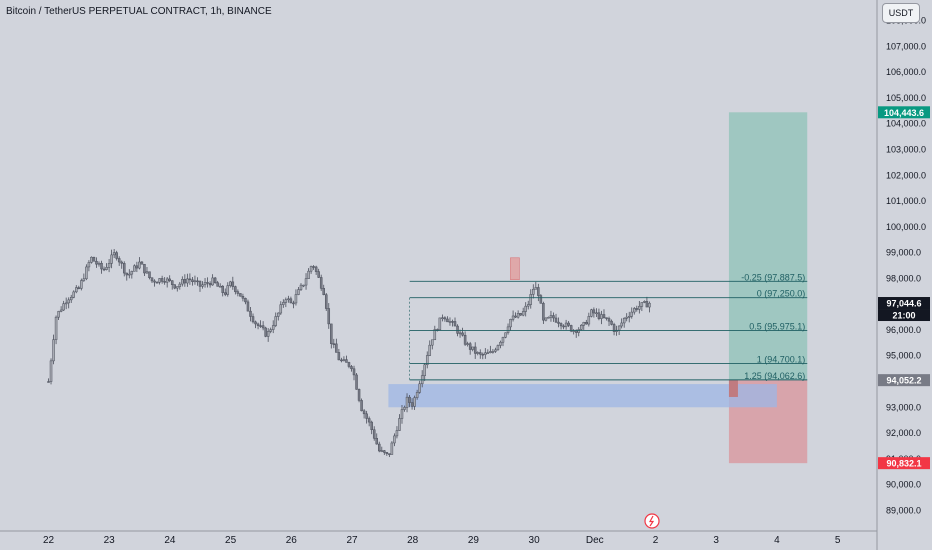 The height and width of the screenshot is (550, 932). Describe the element at coordinates (903, 253) in the screenshot. I see `y-tick-label: 99,000.0` at that location.